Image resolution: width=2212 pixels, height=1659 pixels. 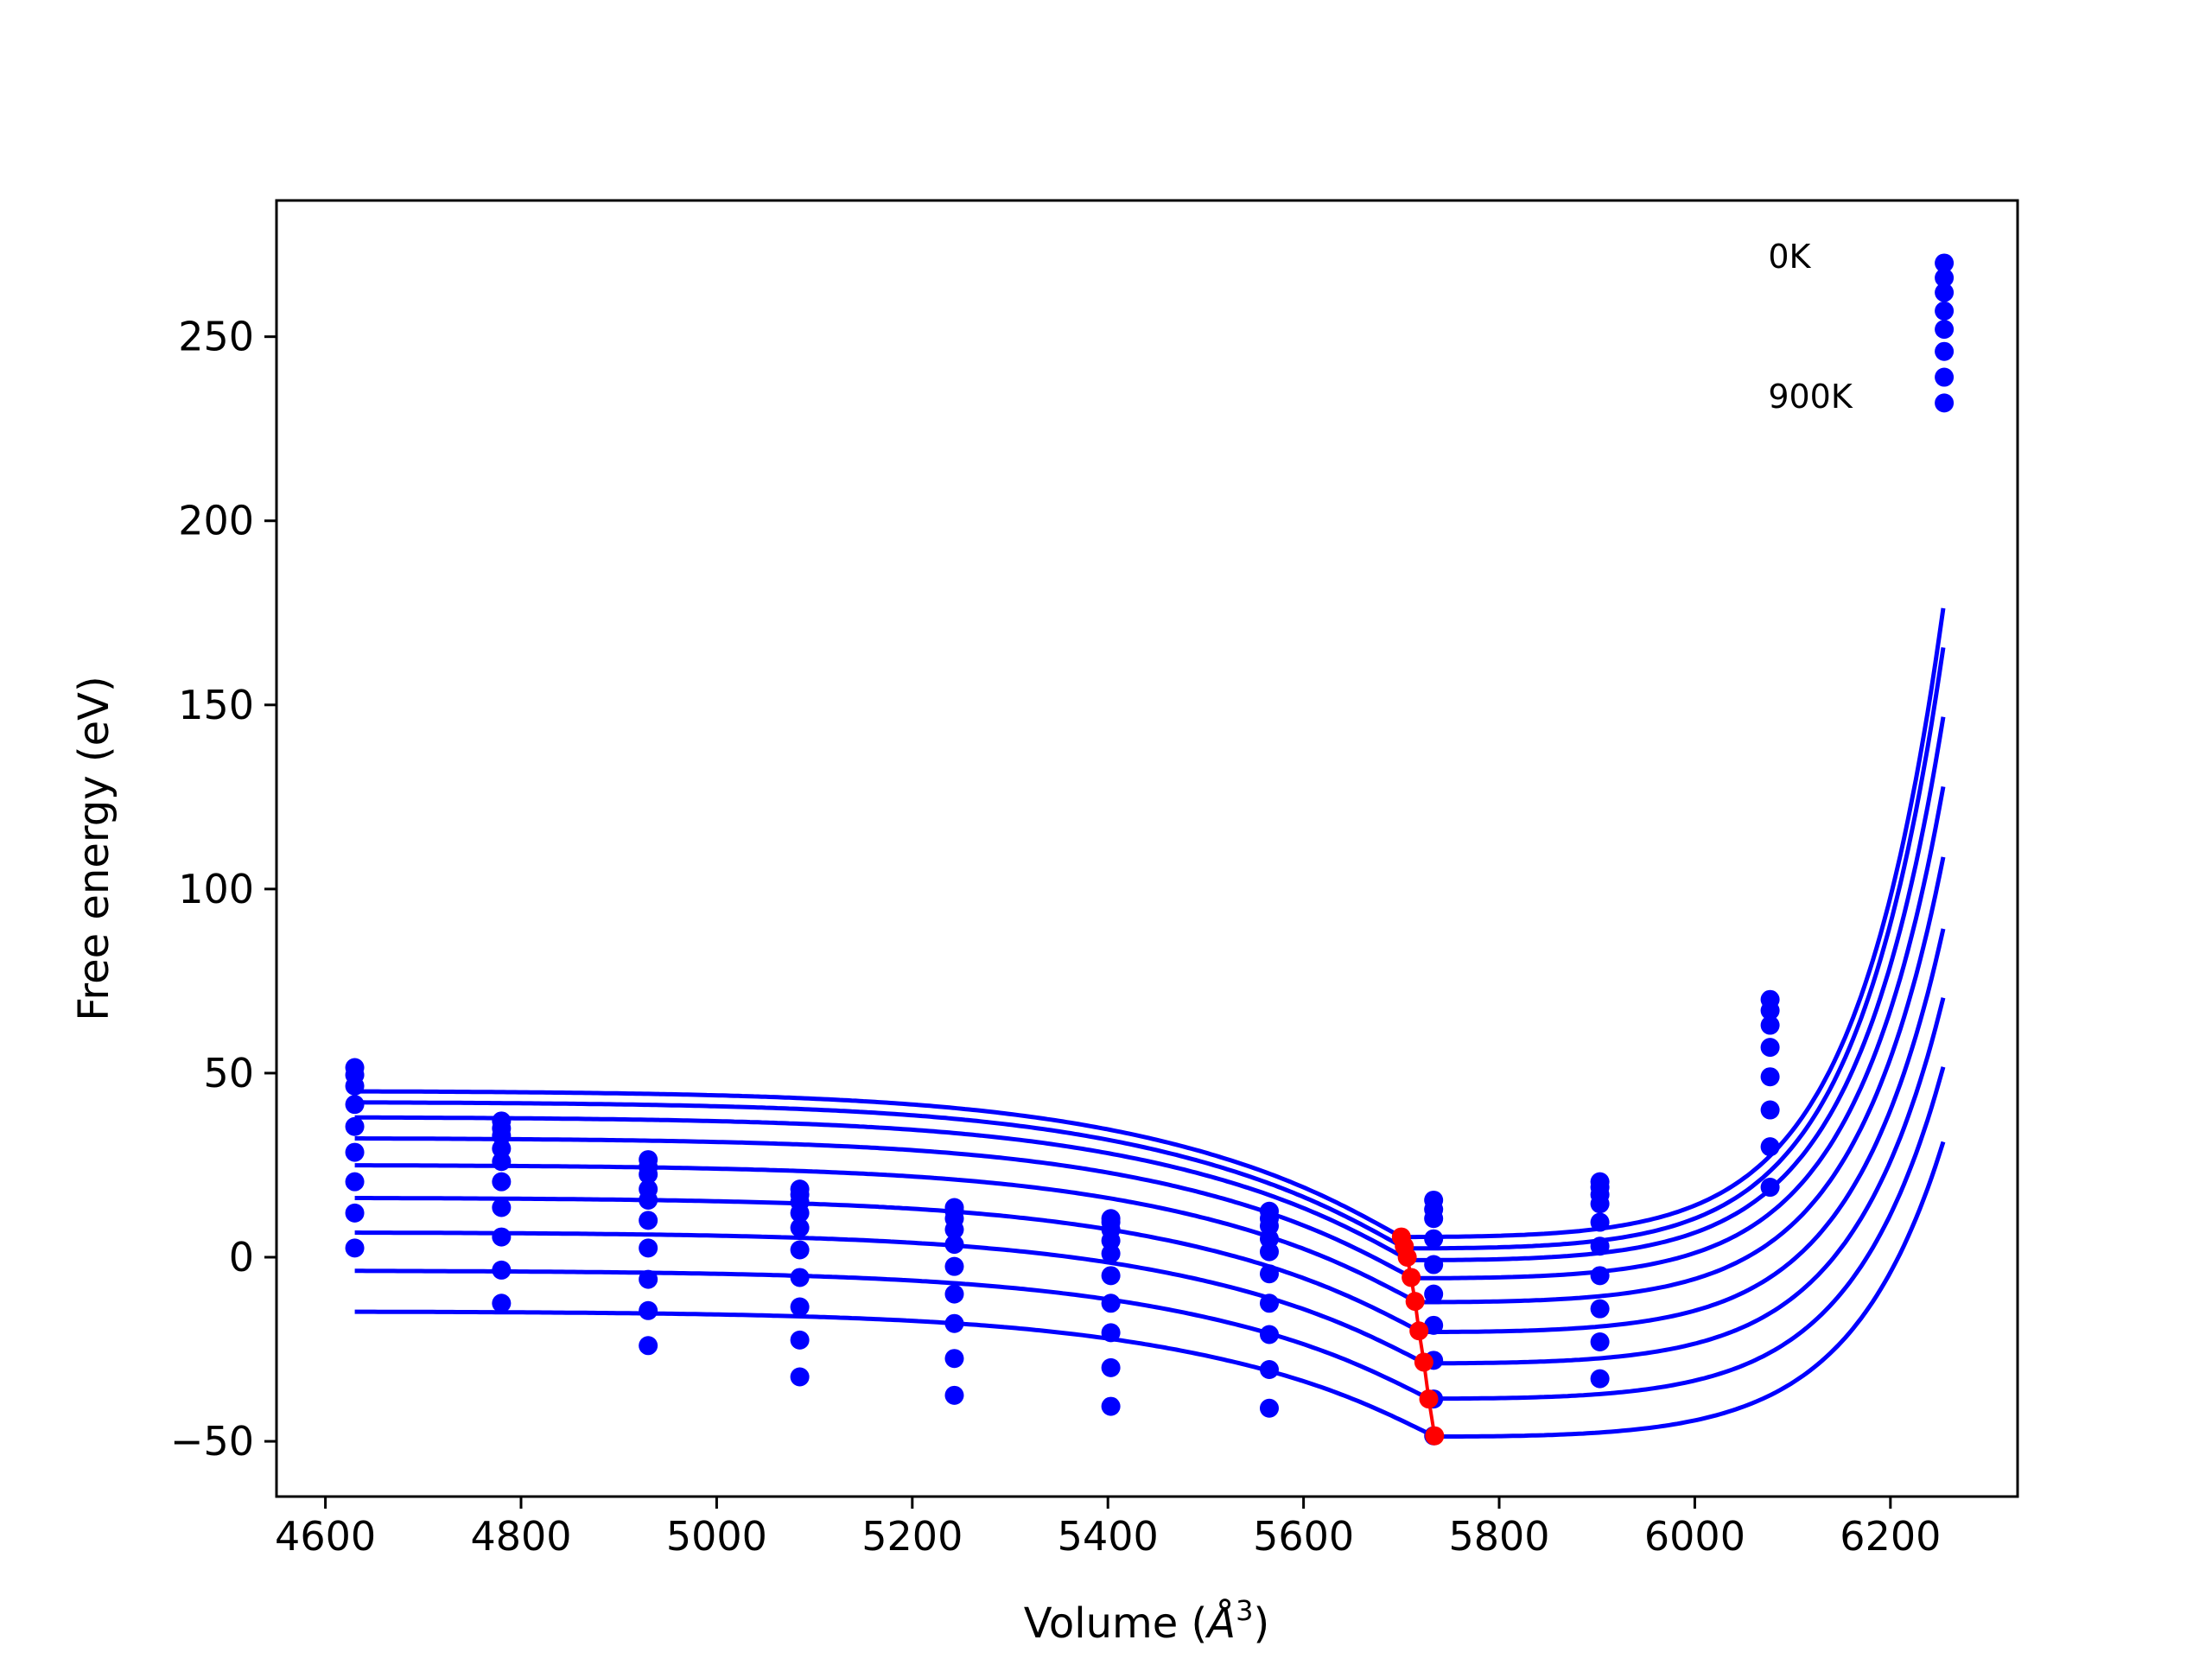 What do you see at coordinates (912, 1536) in the screenshot?
I see `x-tick-label: 5200` at bounding box center [912, 1536].